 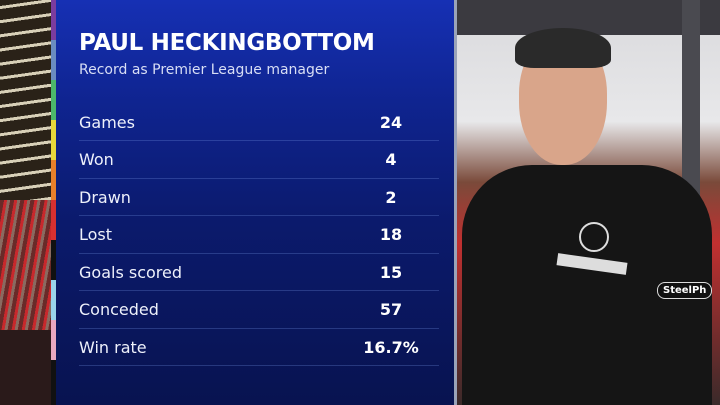 What do you see at coordinates (96, 234) in the screenshot?
I see `stat-label: Lost` at bounding box center [96, 234].